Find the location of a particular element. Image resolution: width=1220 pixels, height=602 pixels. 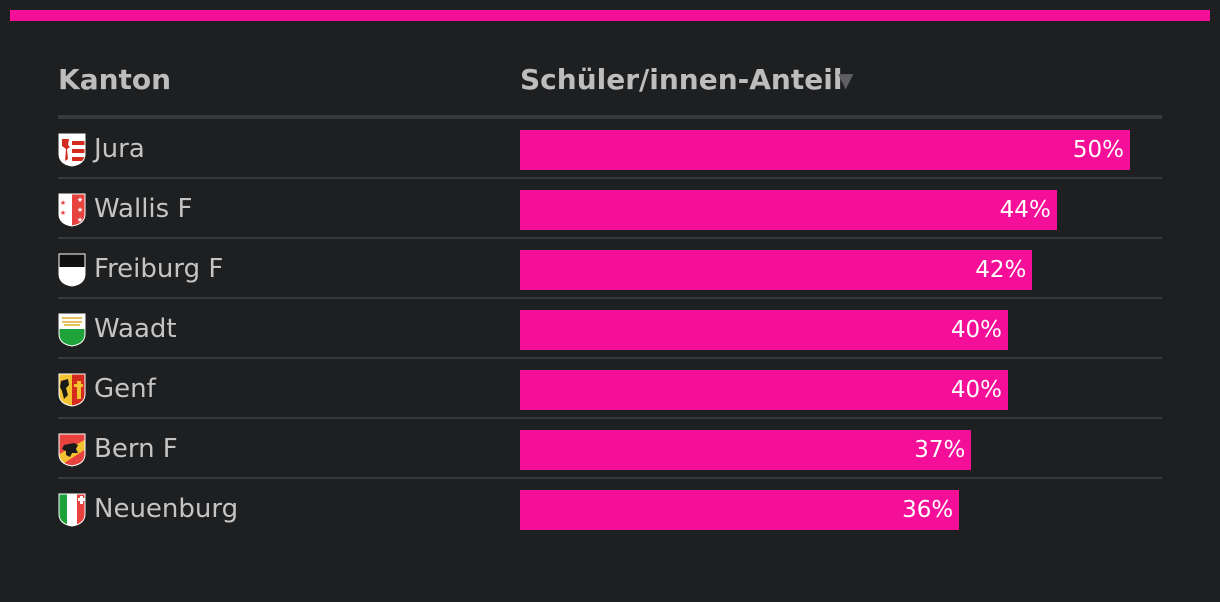

header-divider is located at coordinates (610, 117).